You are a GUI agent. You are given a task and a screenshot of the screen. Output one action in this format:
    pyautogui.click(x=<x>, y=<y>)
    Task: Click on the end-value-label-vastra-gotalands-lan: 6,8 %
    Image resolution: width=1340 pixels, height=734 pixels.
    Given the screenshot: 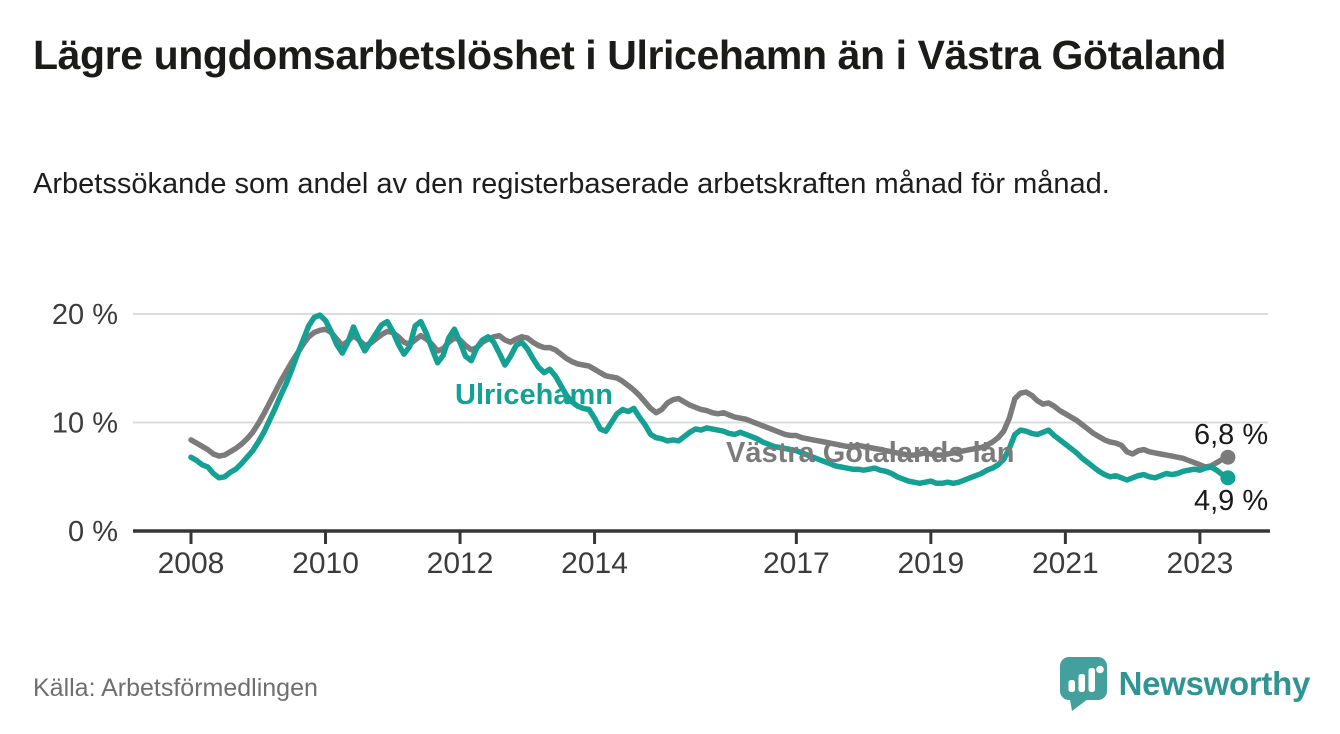 What is the action you would take?
    pyautogui.click(x=1231, y=435)
    